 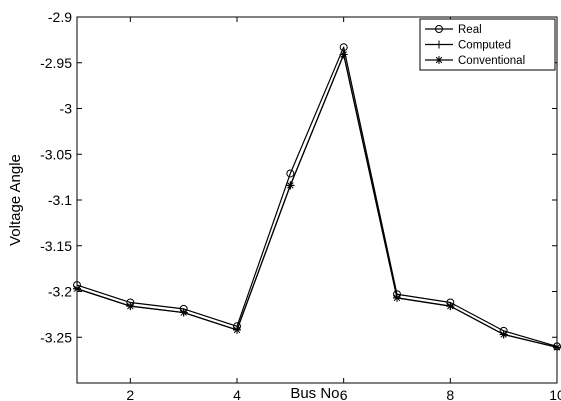 What do you see at coordinates (130, 394) in the screenshot?
I see `x-tick-label: 2` at bounding box center [130, 394].